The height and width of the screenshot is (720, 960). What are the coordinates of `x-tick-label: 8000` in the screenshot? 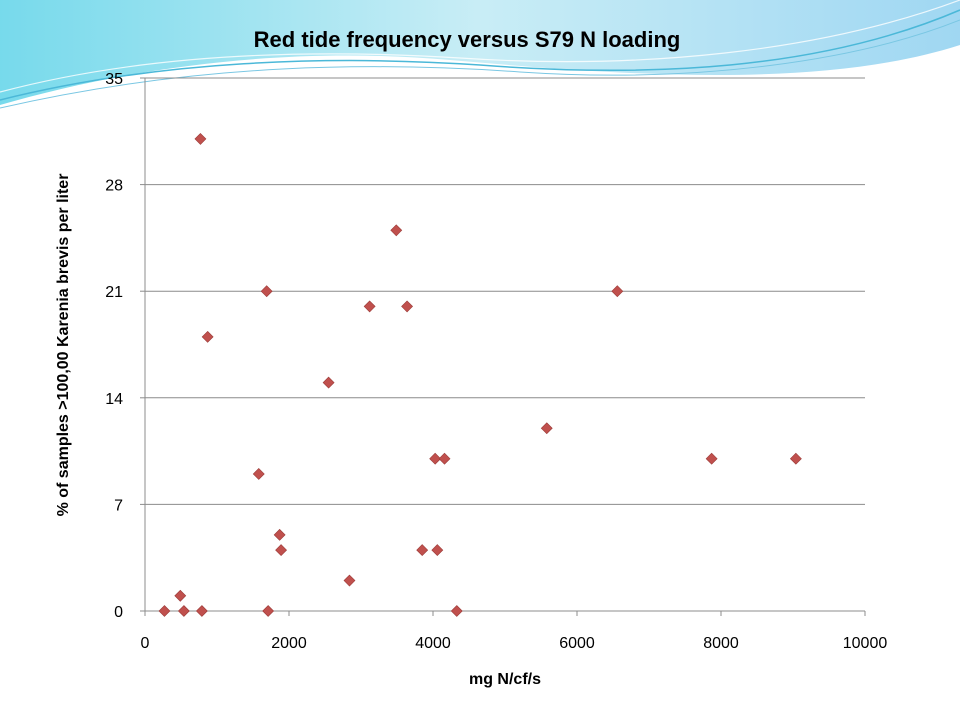 It's located at (721, 643).